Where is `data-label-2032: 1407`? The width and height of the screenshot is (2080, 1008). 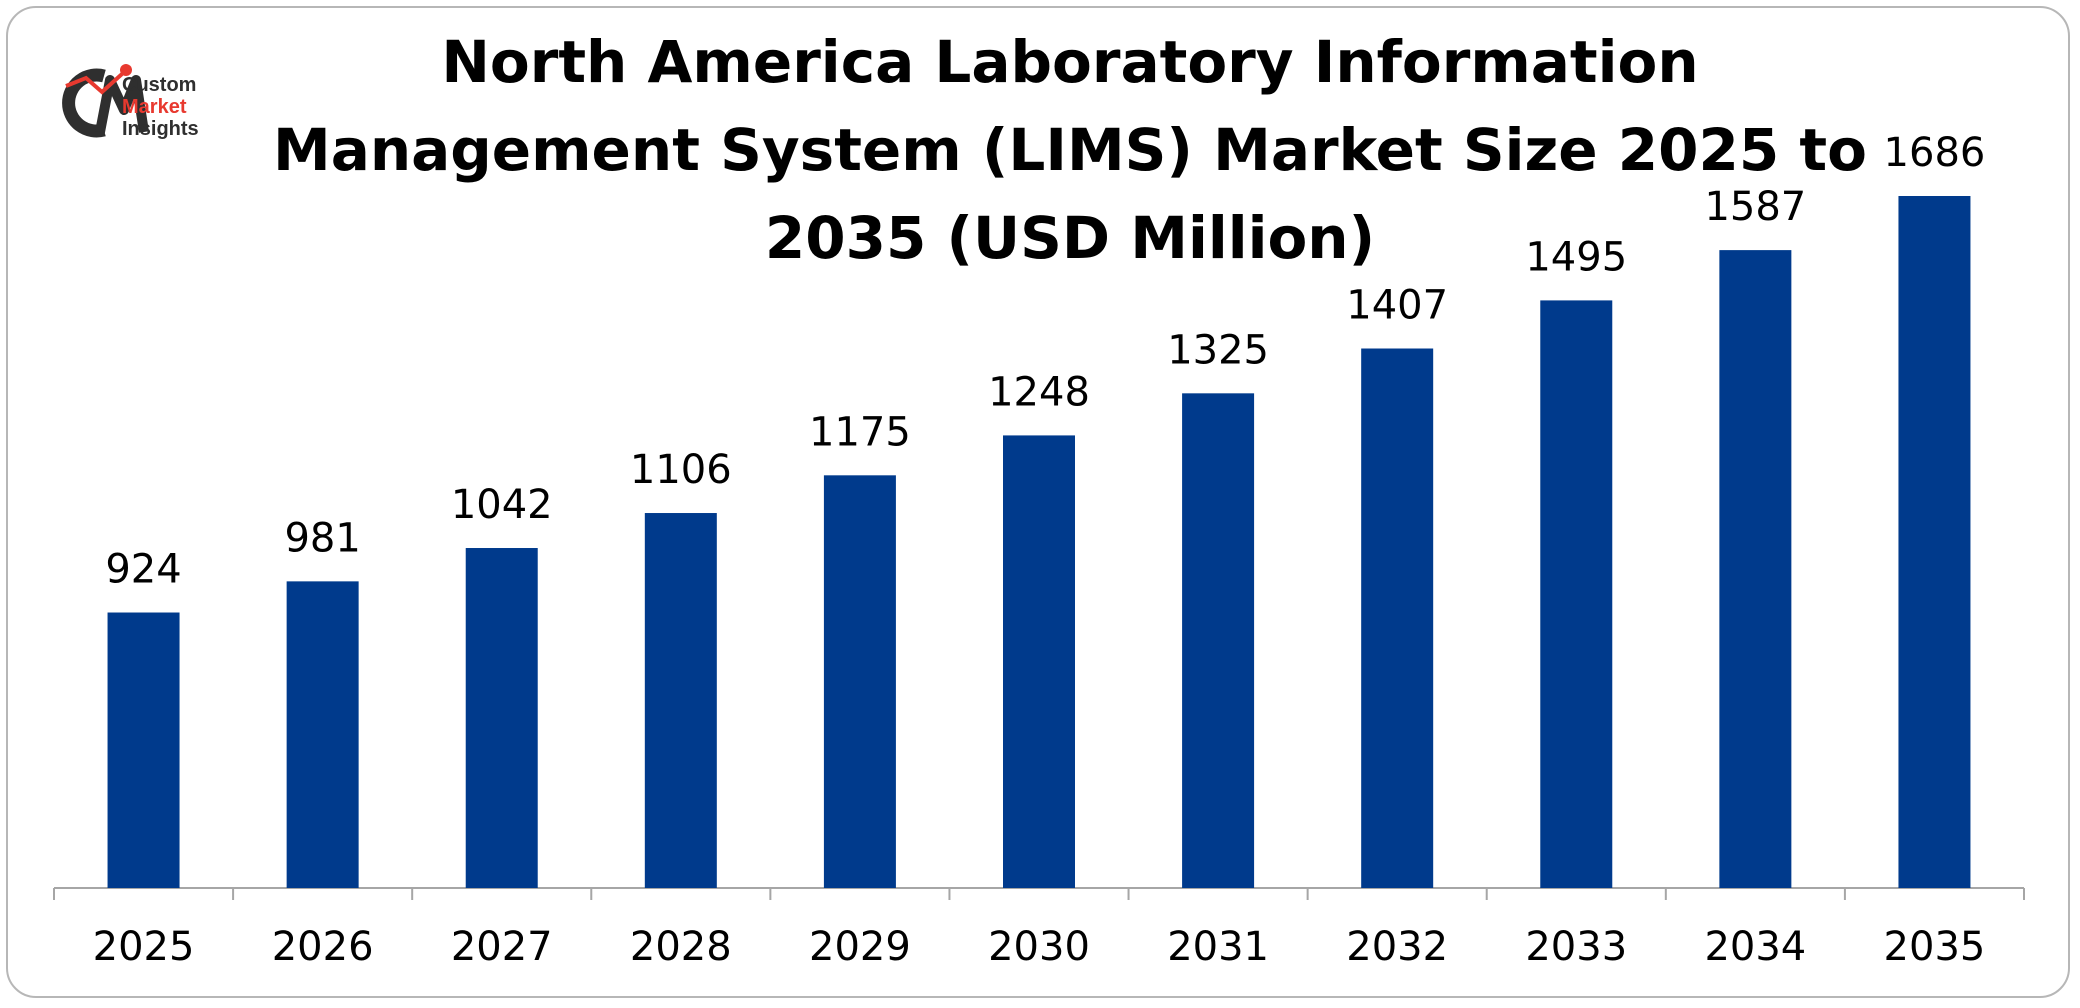
data-label-2032: 1407 is located at coordinates (1397, 306).